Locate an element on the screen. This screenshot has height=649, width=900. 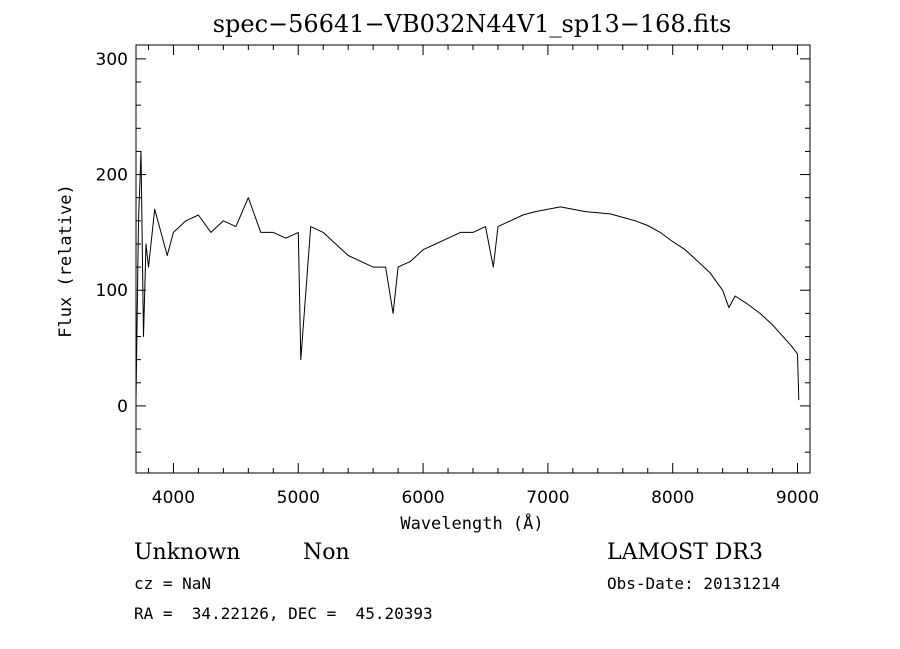
x-tick-label: 7000 is located at coordinates (547, 498).